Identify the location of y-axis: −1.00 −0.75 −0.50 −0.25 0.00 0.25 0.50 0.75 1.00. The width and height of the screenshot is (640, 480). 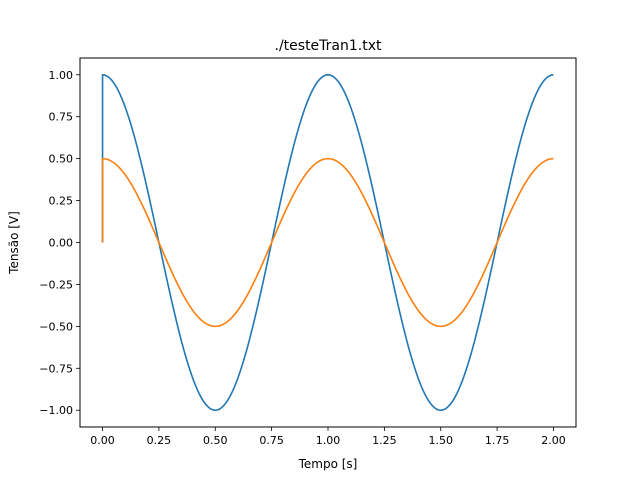
(59, 243).